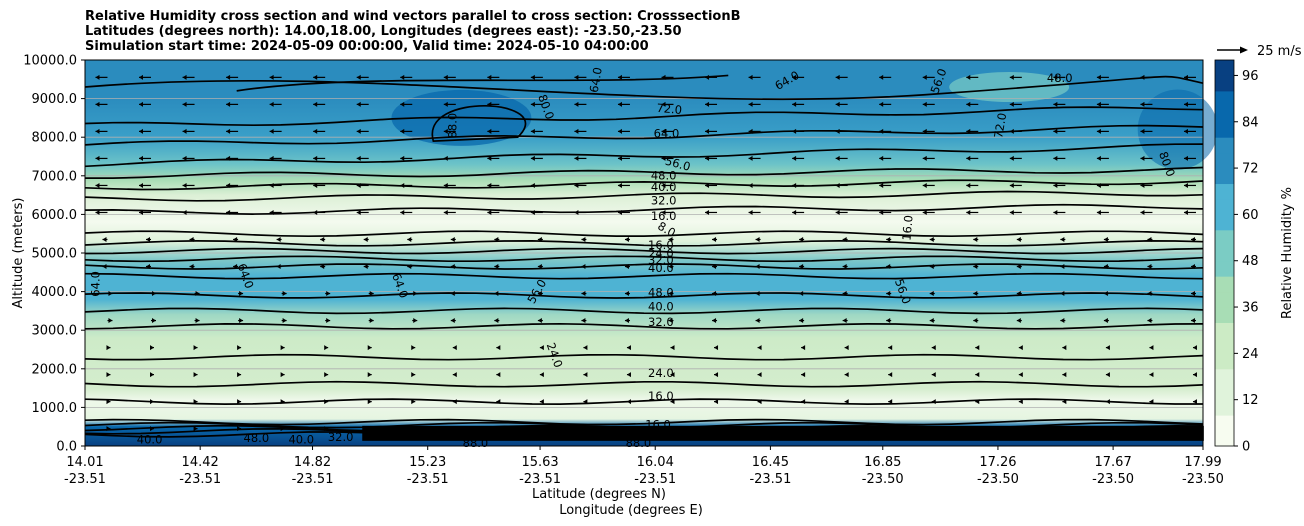  Describe the element at coordinates (661, 245) in the screenshot. I see `contour-label: 16.0` at that location.